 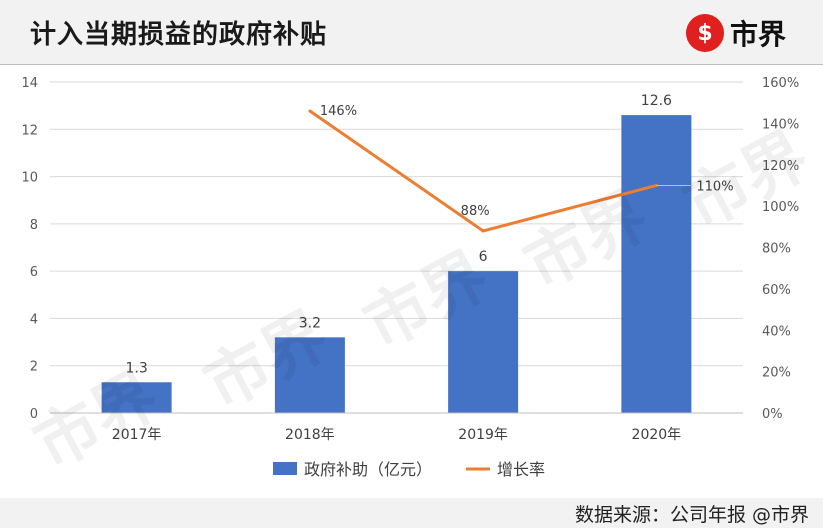 What do you see at coordinates (521, 469) in the screenshot?
I see `legend-line-label: 增长率` at bounding box center [521, 469].